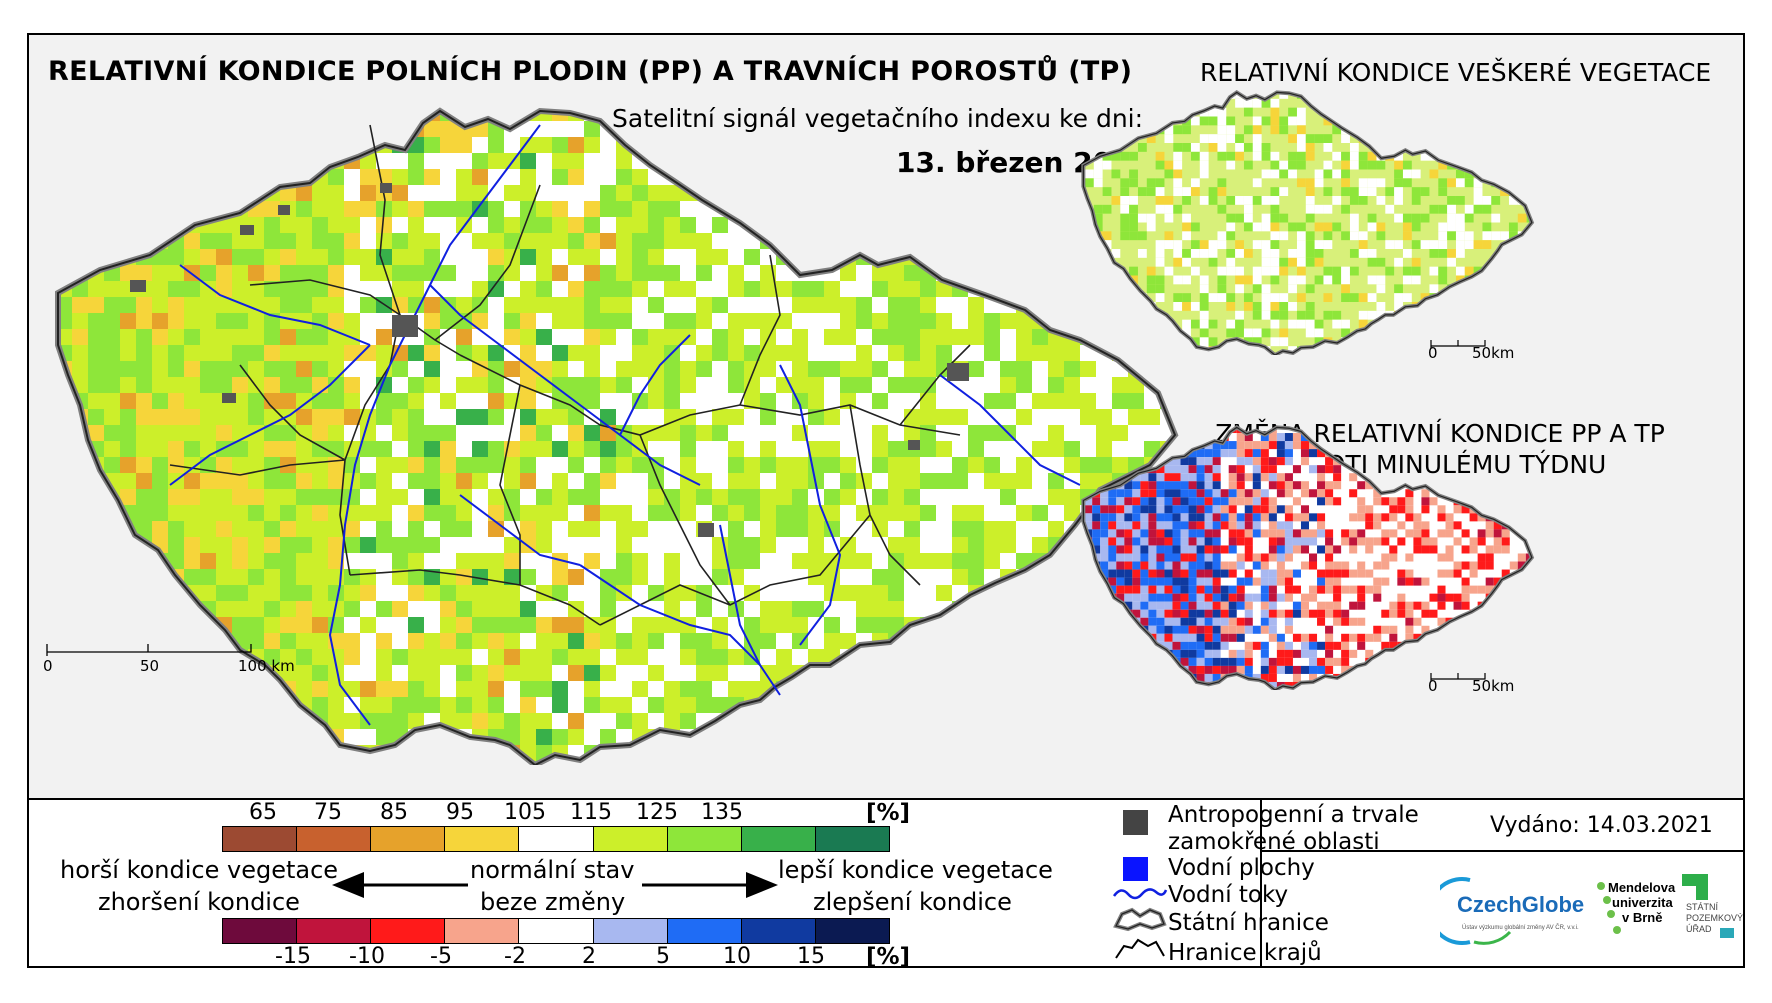  What do you see at coordinates (888, 813) in the screenshot?
I see `cond-unit: [%]` at bounding box center [888, 813].